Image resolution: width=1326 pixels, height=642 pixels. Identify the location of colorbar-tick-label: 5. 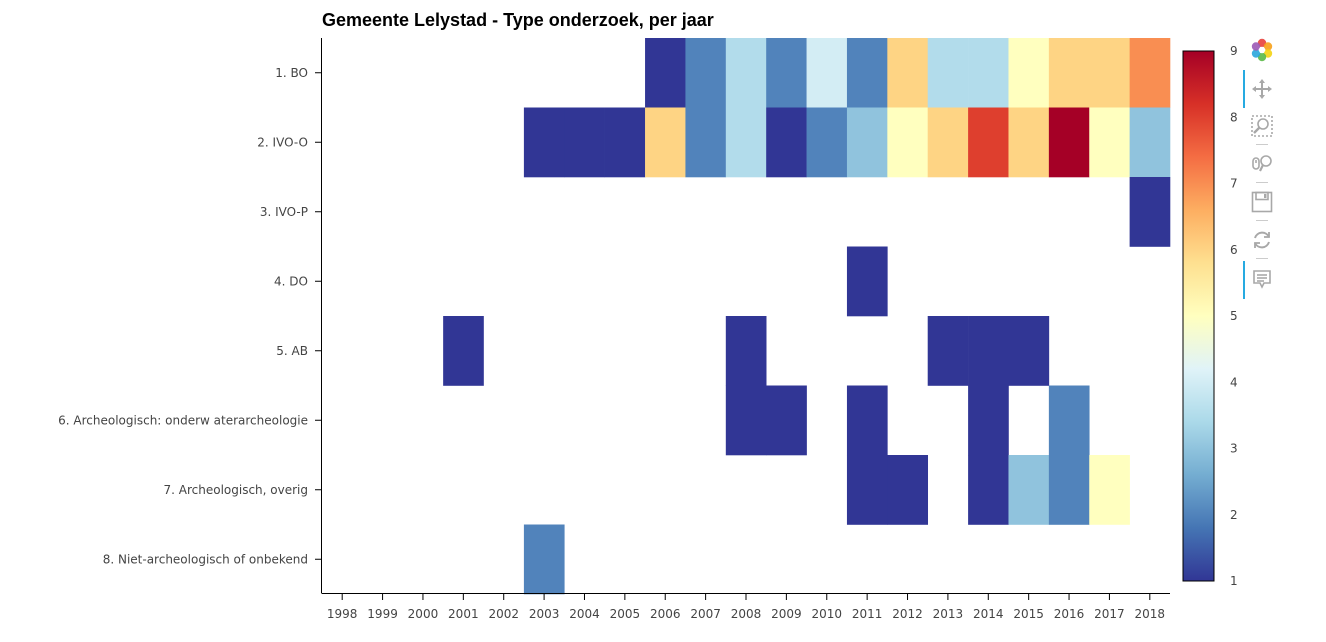
(1234, 316).